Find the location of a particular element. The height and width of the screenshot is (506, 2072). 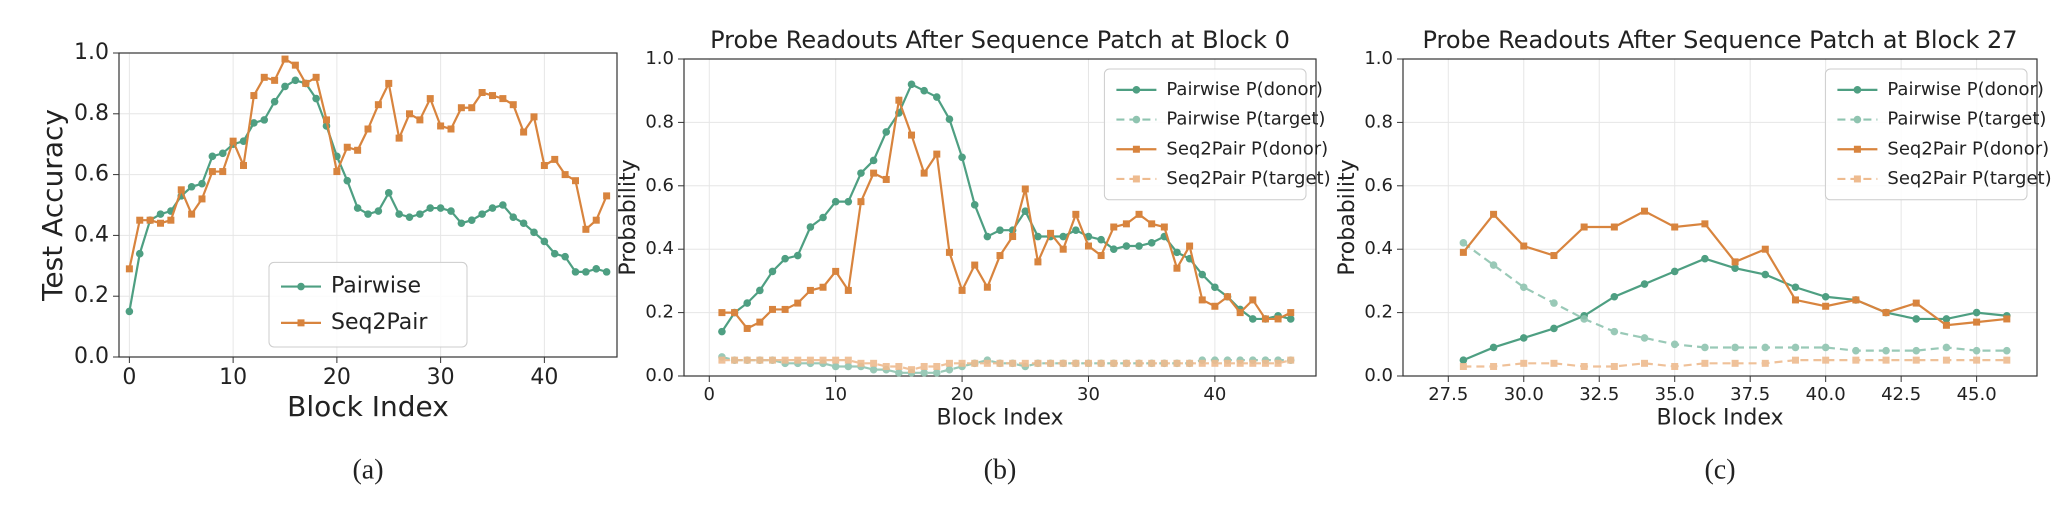

caption: (a) is located at coordinates (367, 469).